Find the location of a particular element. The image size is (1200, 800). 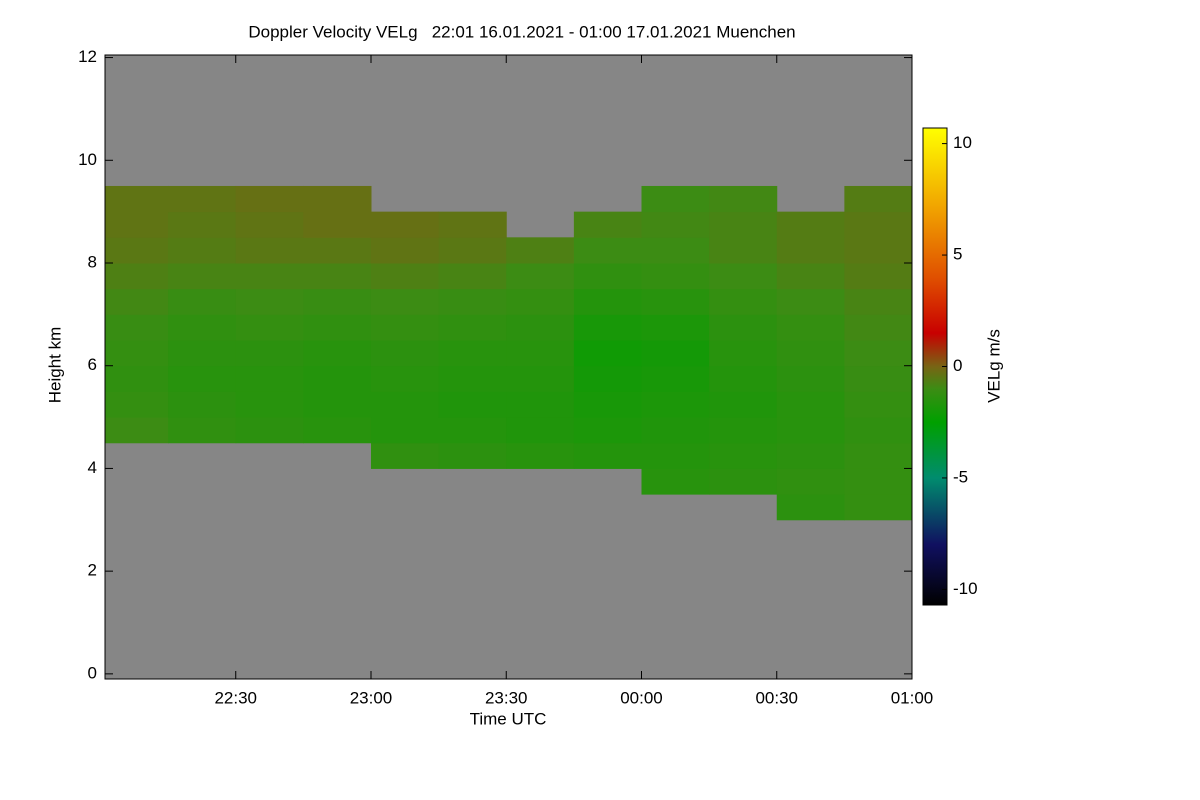

y-axis-label: Height km is located at coordinates (54, 365).